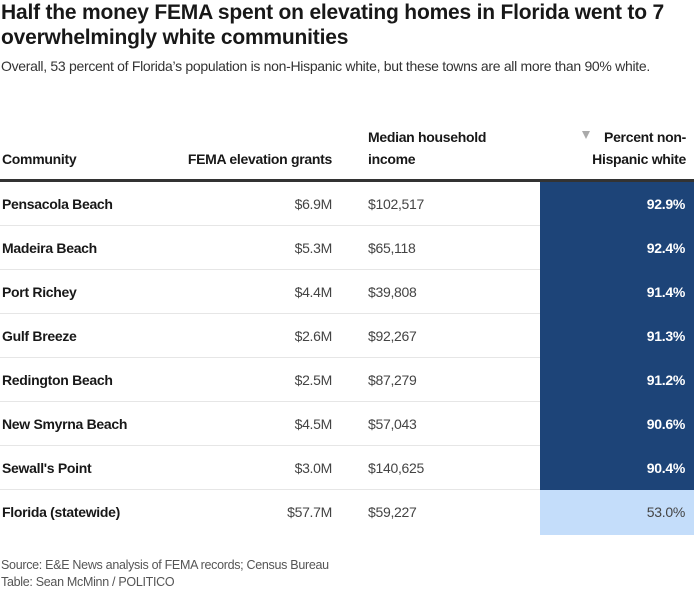  What do you see at coordinates (313, 380) in the screenshot?
I see `cell-grants: $2.5M` at bounding box center [313, 380].